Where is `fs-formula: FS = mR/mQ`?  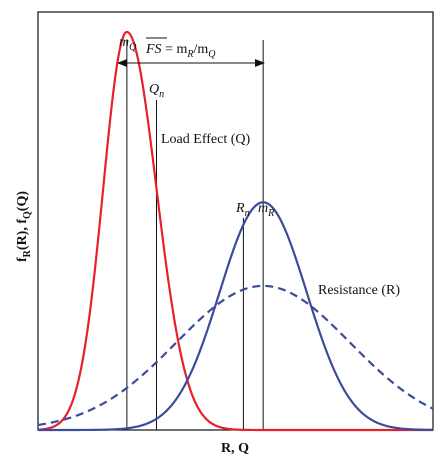
fs-formula: FS = mR/mQ is located at coordinates (180, 51).